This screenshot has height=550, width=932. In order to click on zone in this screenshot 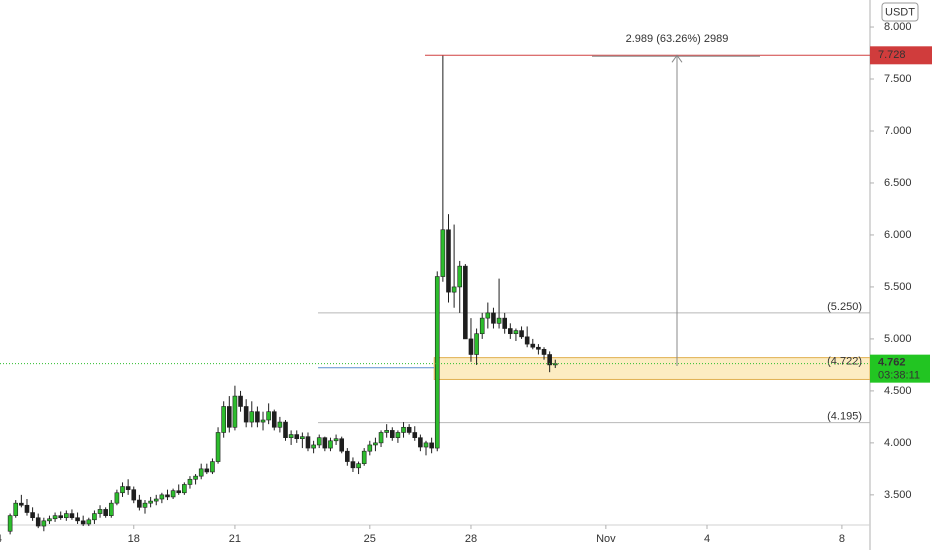, I will do `click(652, 368)`.